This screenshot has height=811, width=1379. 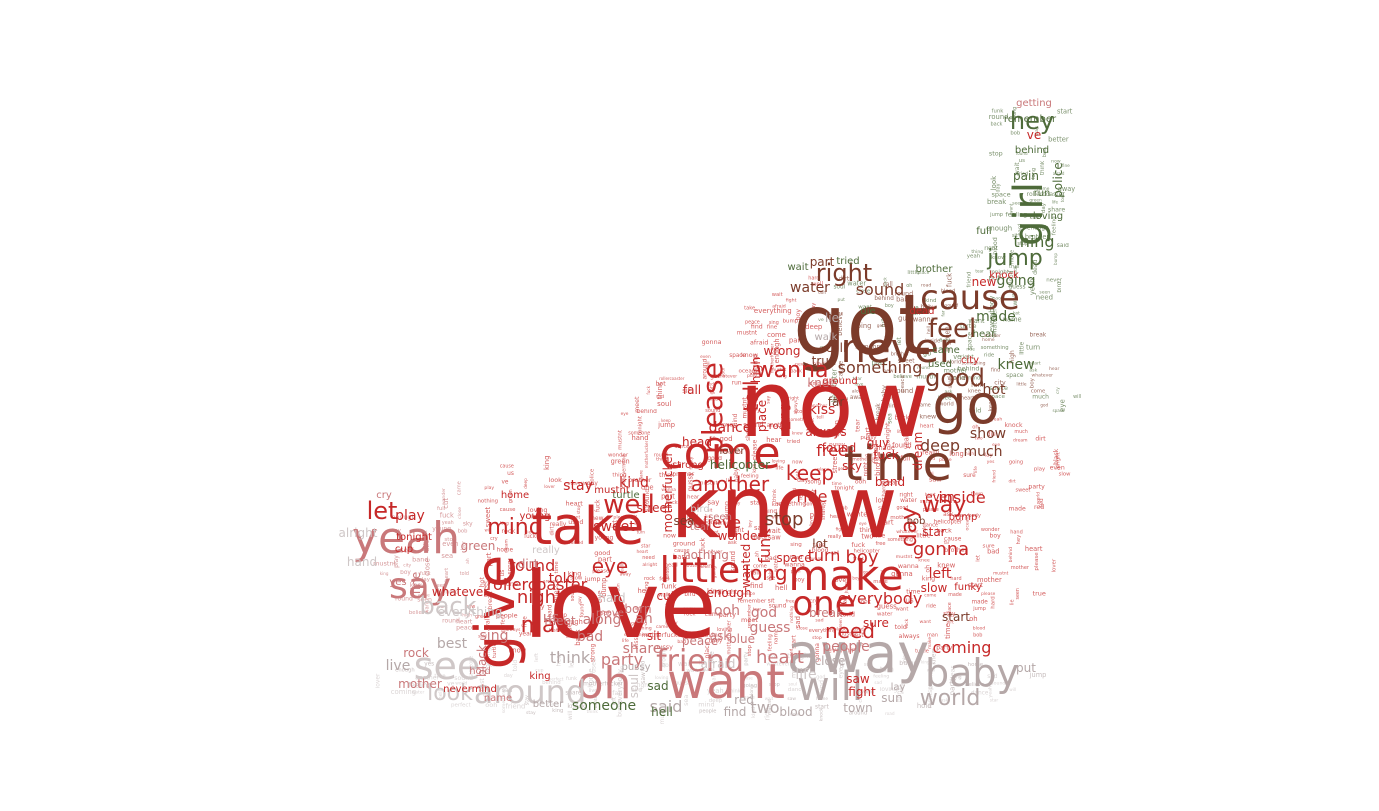 What do you see at coordinates (773, 440) in the screenshot?
I see `filler-word: hear` at bounding box center [773, 440].